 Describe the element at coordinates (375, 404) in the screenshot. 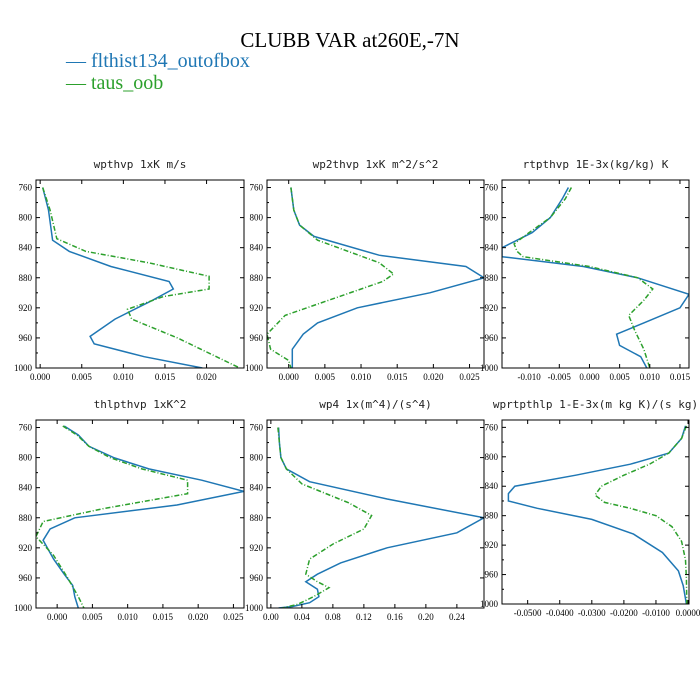

I see `panel-title: wp4 1x(m^4)/(s^4)` at that location.